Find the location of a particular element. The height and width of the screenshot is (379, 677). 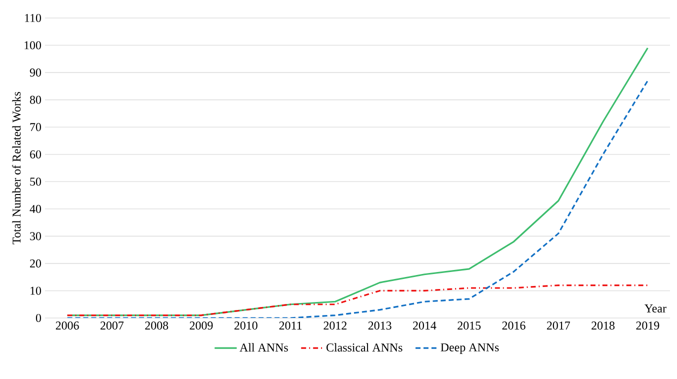

legend-label: Classical ANNs is located at coordinates (364, 347).